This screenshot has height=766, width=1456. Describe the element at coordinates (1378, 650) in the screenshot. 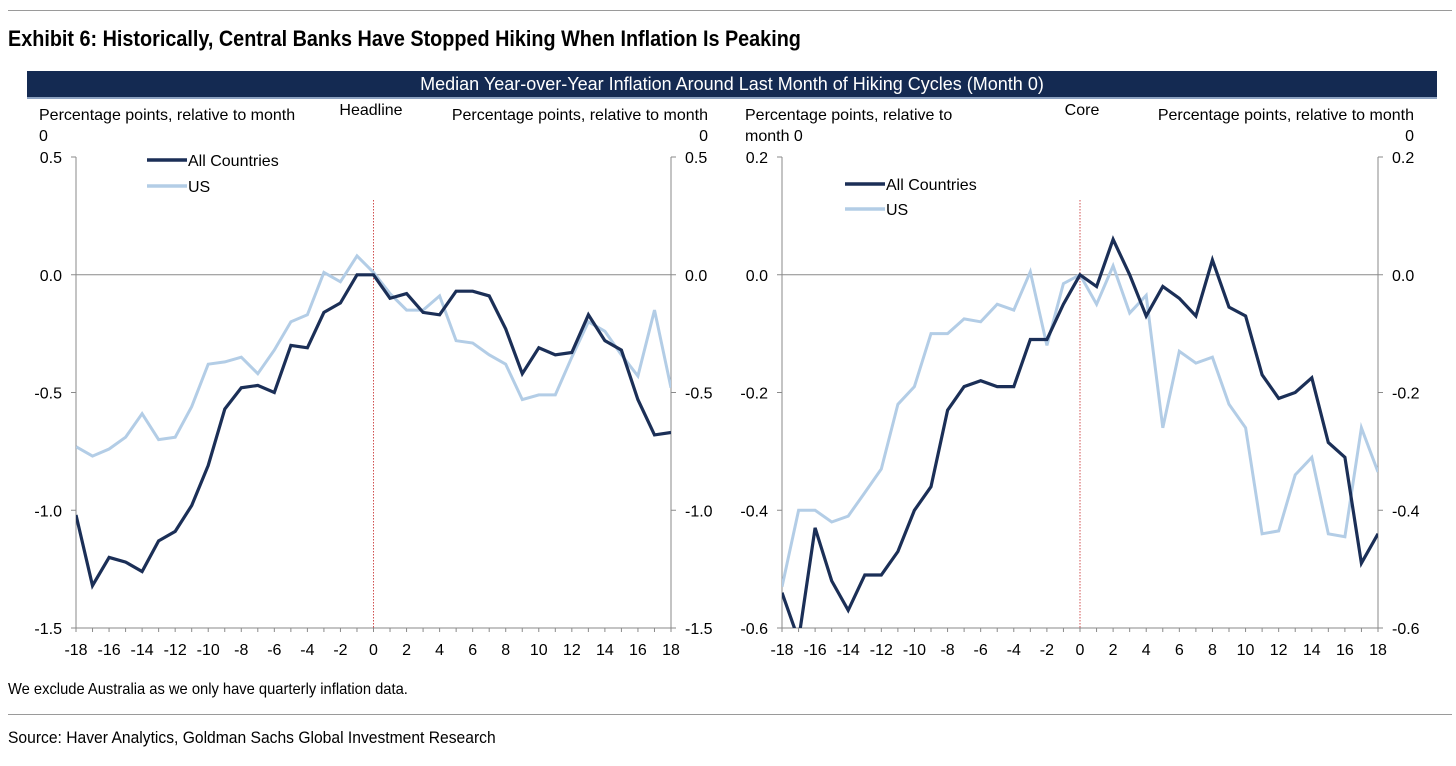

I see `chart2-xtick-label: 18` at that location.